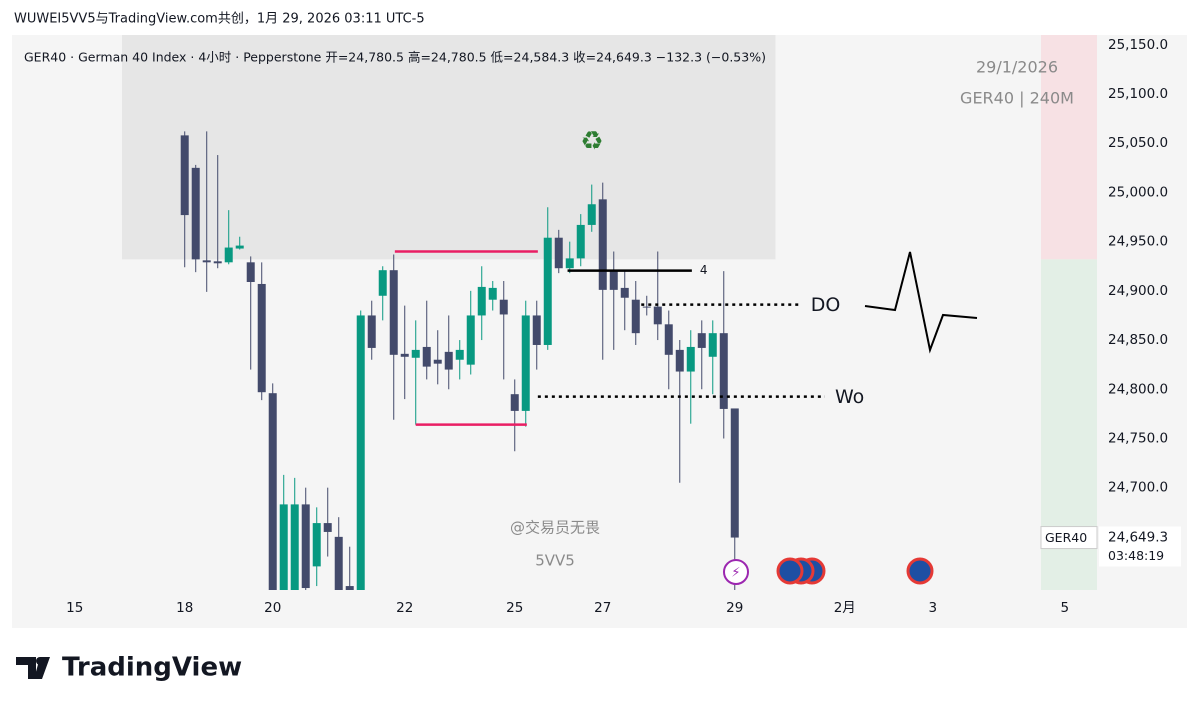 The height and width of the screenshot is (708, 1200). What do you see at coordinates (74, 608) in the screenshot?
I see `x-tick-label: 15` at bounding box center [74, 608].